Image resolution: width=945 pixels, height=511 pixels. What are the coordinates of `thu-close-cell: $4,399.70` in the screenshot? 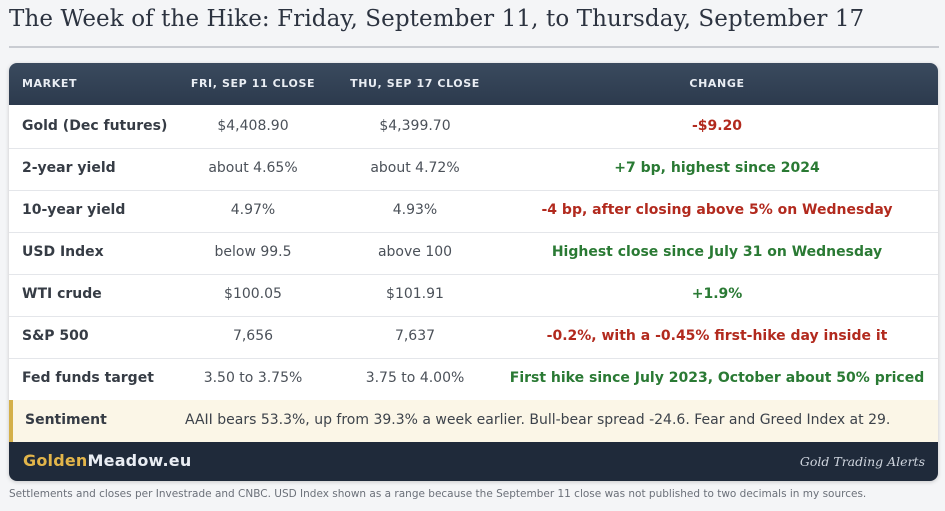 It's located at (415, 126).